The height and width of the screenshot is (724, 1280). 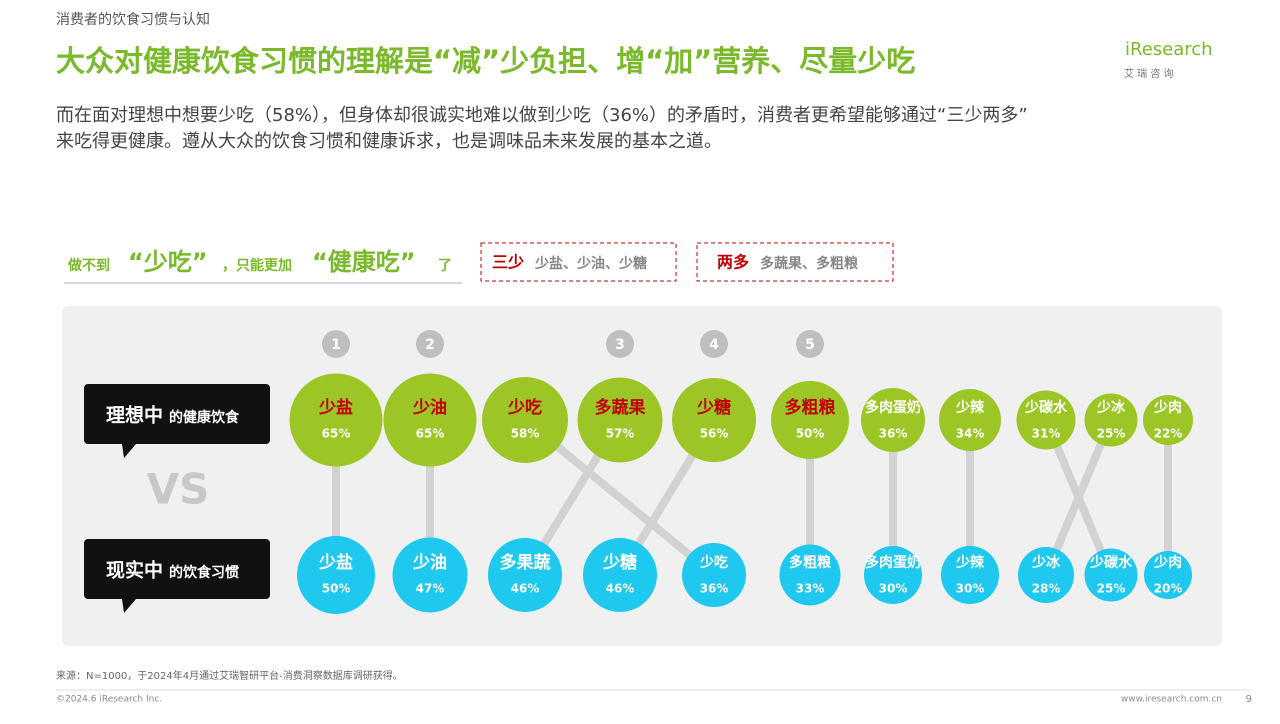 What do you see at coordinates (1171, 700) in the screenshot?
I see `url: www.iresearch.com.cn` at bounding box center [1171, 700].